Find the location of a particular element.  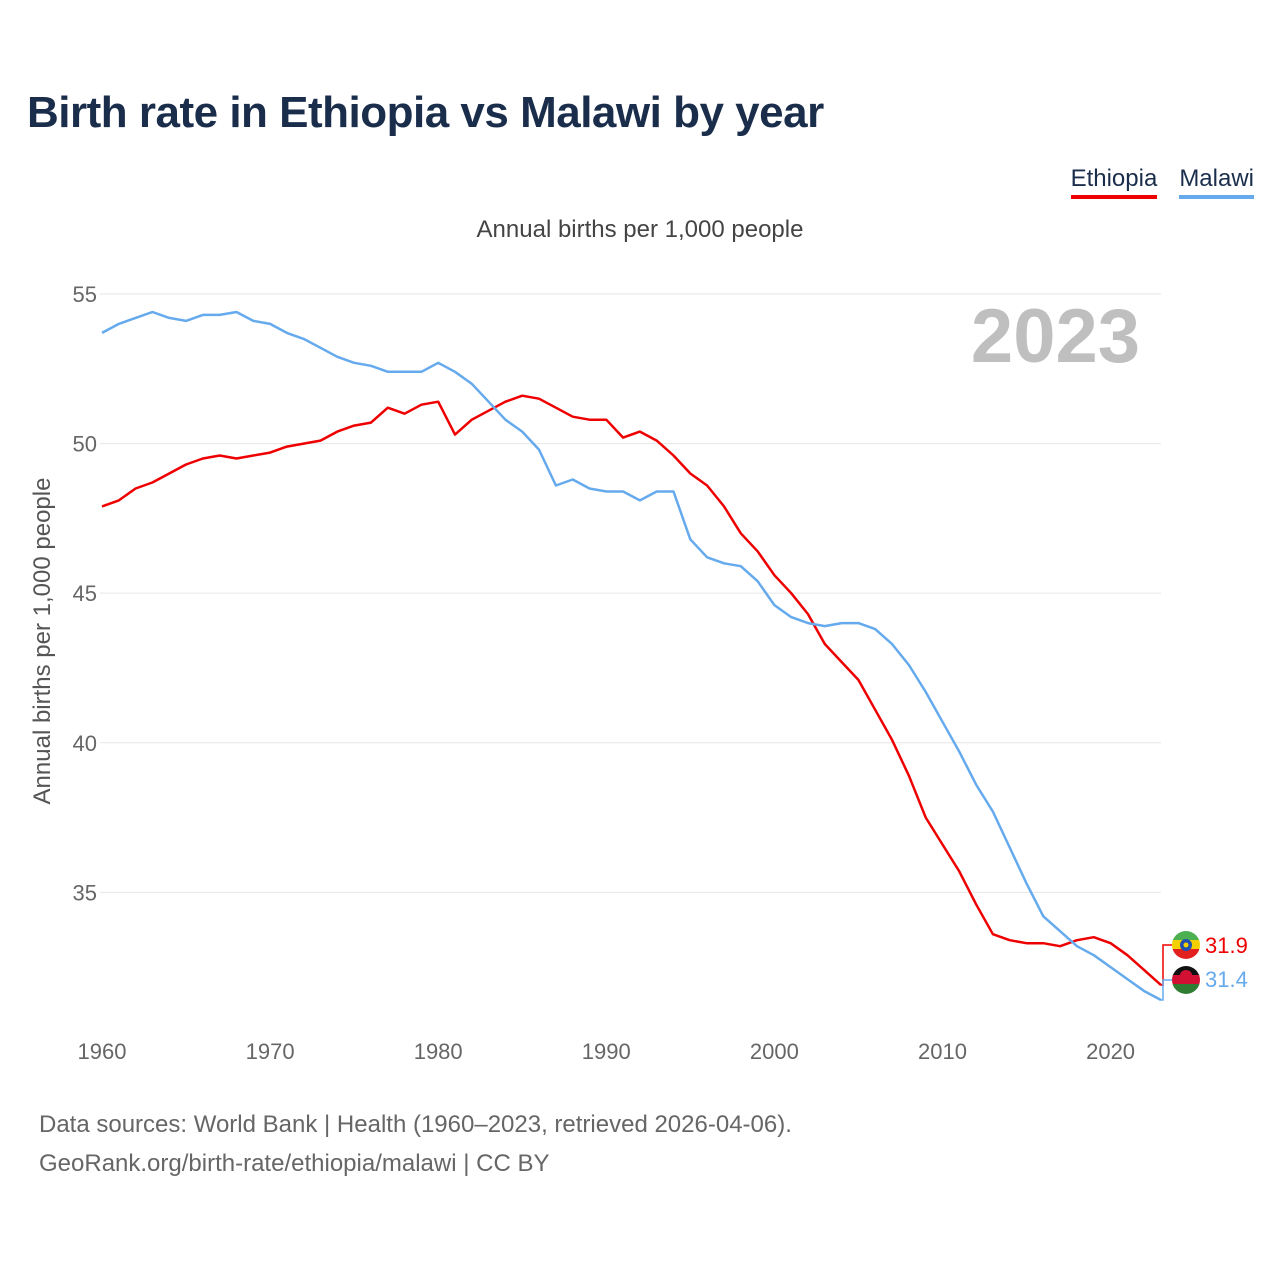

y-axis-ticks: 35 40 45 50 55 is located at coordinates (85, 593).